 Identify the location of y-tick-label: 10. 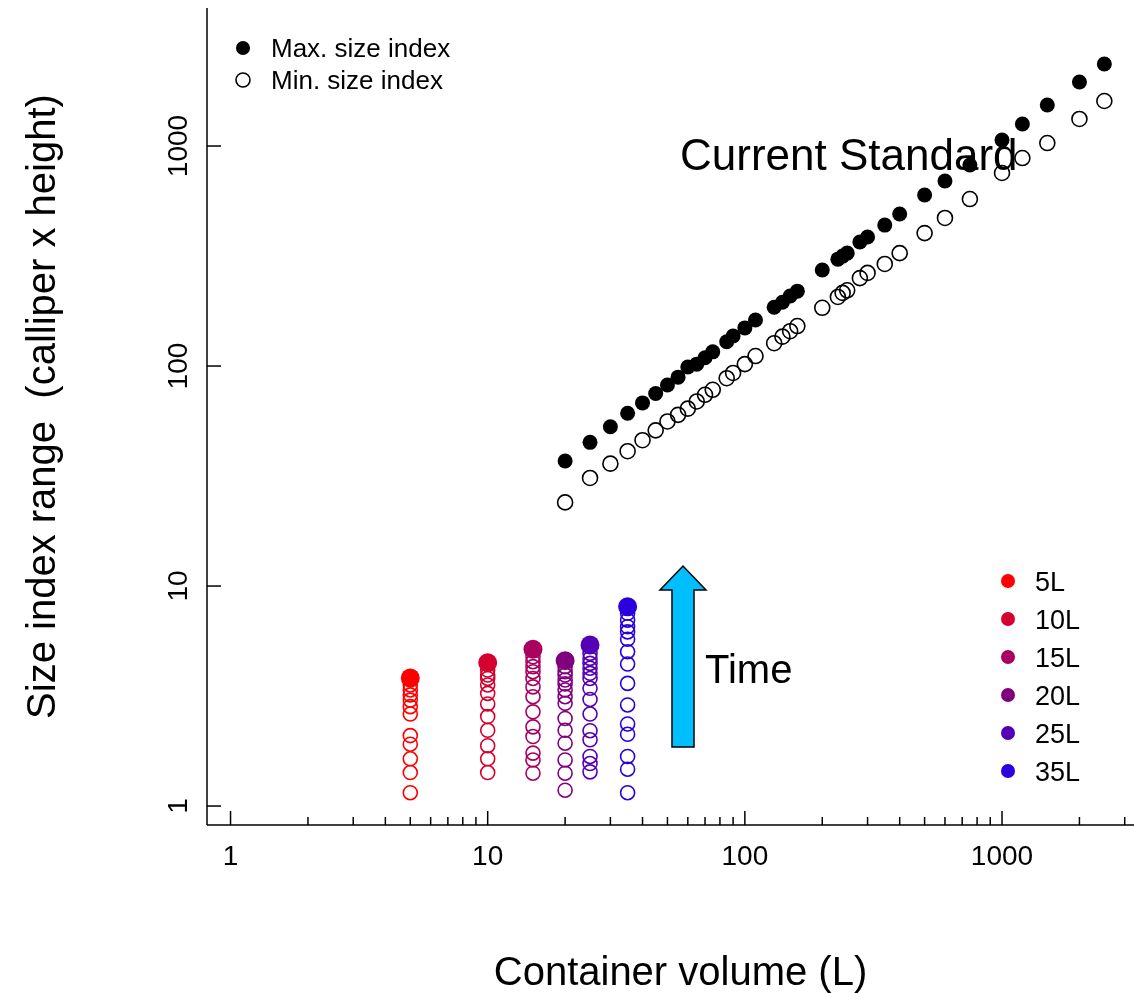
(177, 586).